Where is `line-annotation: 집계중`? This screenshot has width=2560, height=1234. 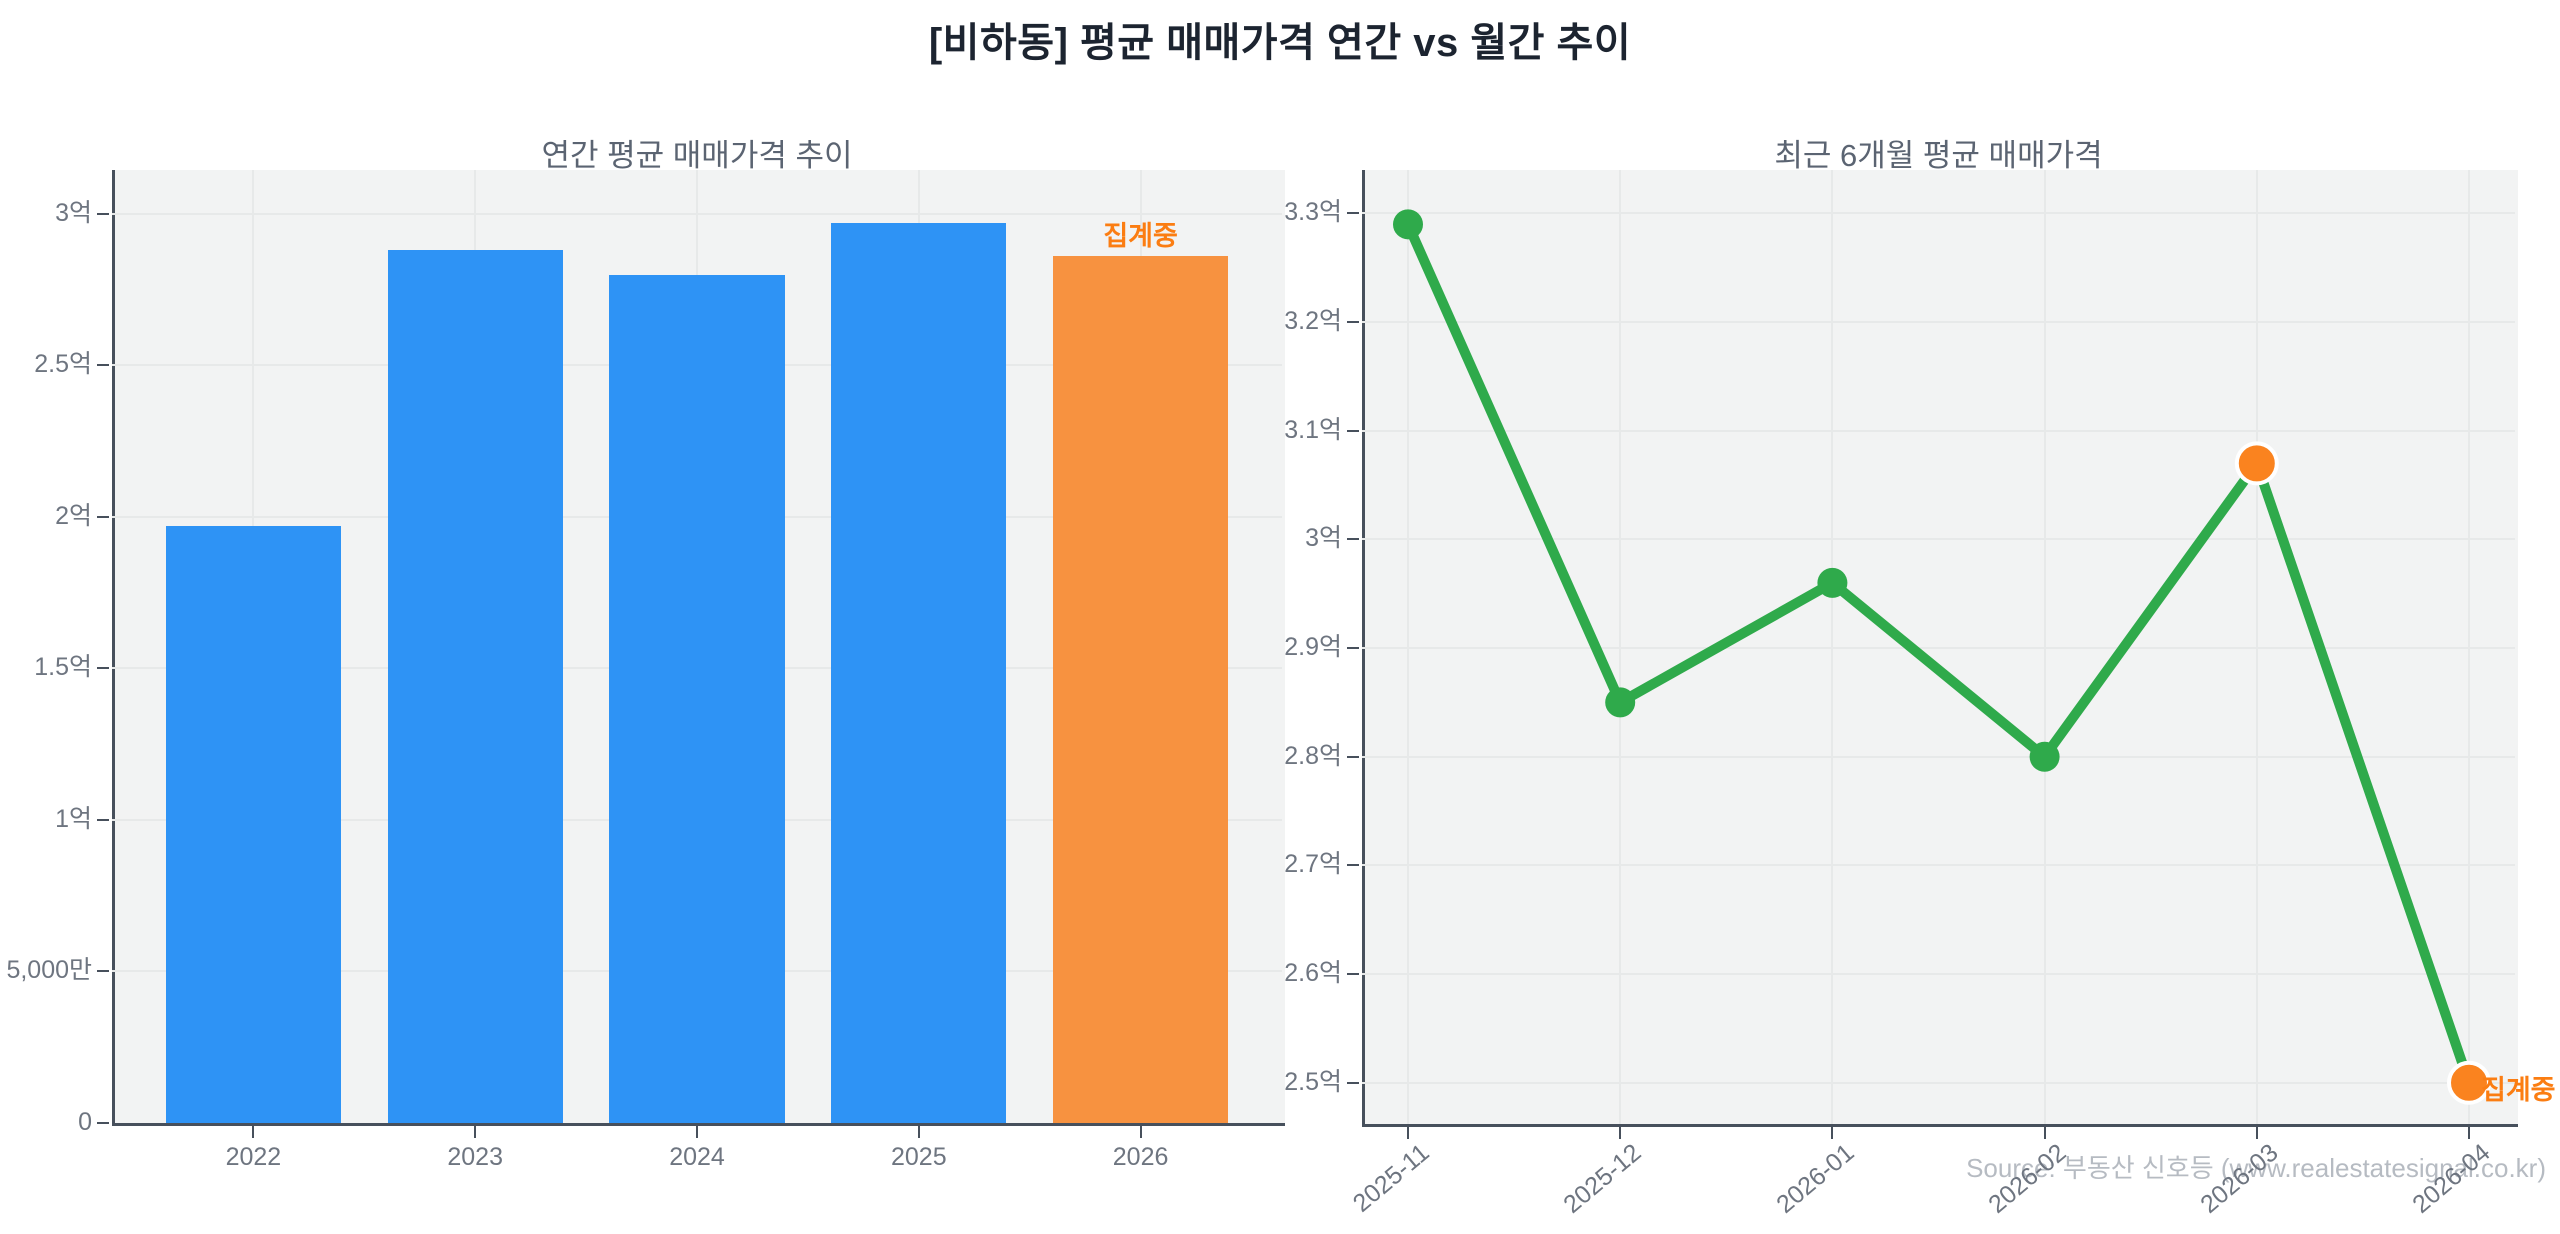 line-annotation: 집계중 is located at coordinates (2518, 1089).